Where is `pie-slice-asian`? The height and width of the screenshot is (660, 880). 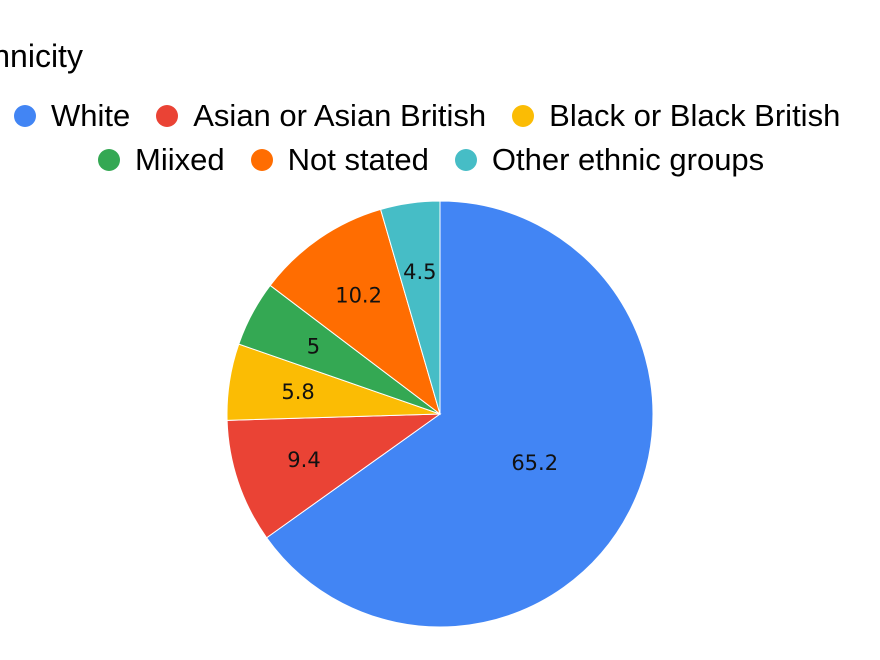 pie-slice-asian is located at coordinates (334, 476).